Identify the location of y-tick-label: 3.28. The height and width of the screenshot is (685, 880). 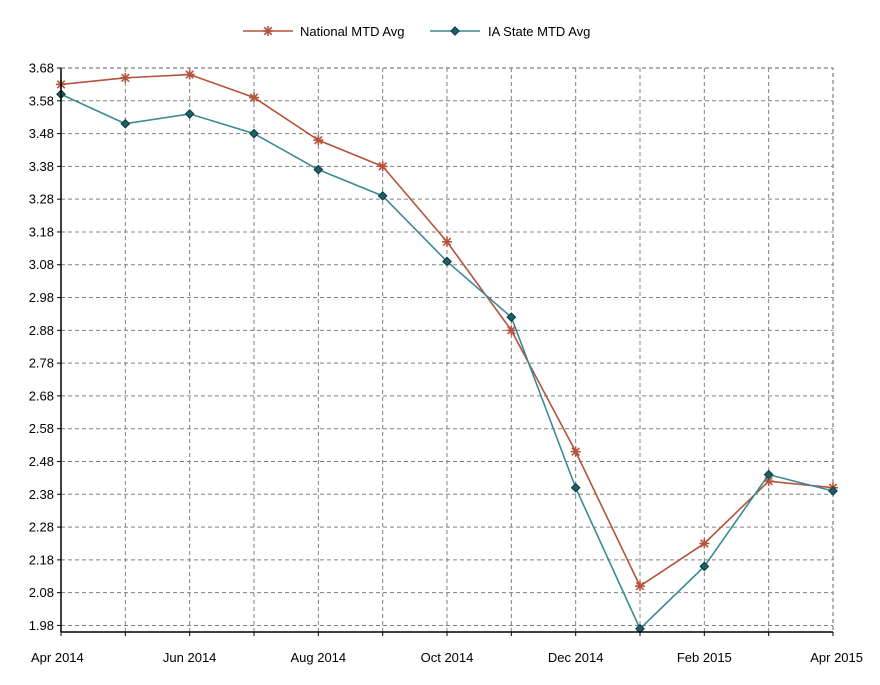
(41, 199).